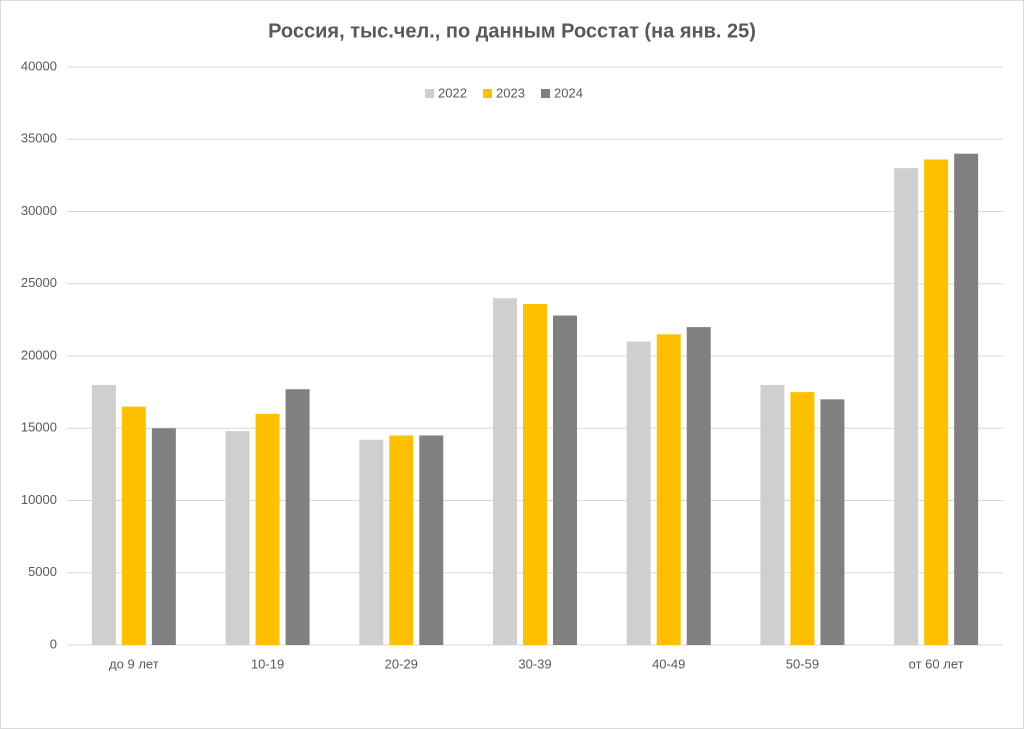 The width and height of the screenshot is (1024, 729). Describe the element at coordinates (39, 138) in the screenshot. I see `y-tick-label: 35000` at that location.